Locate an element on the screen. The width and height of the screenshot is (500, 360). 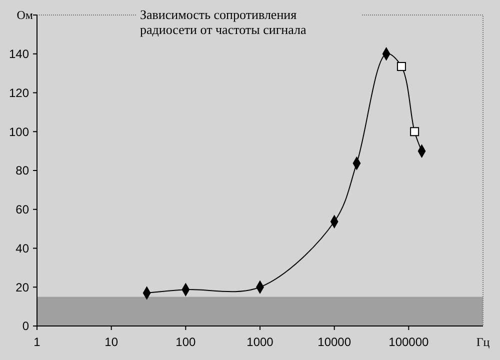
x-tick-label: 1000 is located at coordinates (260, 342).